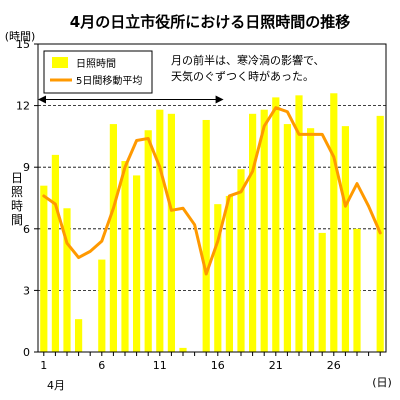 This screenshot has height=400, width=400. I want to click on y-axis-unit: (時間), so click(20, 36).